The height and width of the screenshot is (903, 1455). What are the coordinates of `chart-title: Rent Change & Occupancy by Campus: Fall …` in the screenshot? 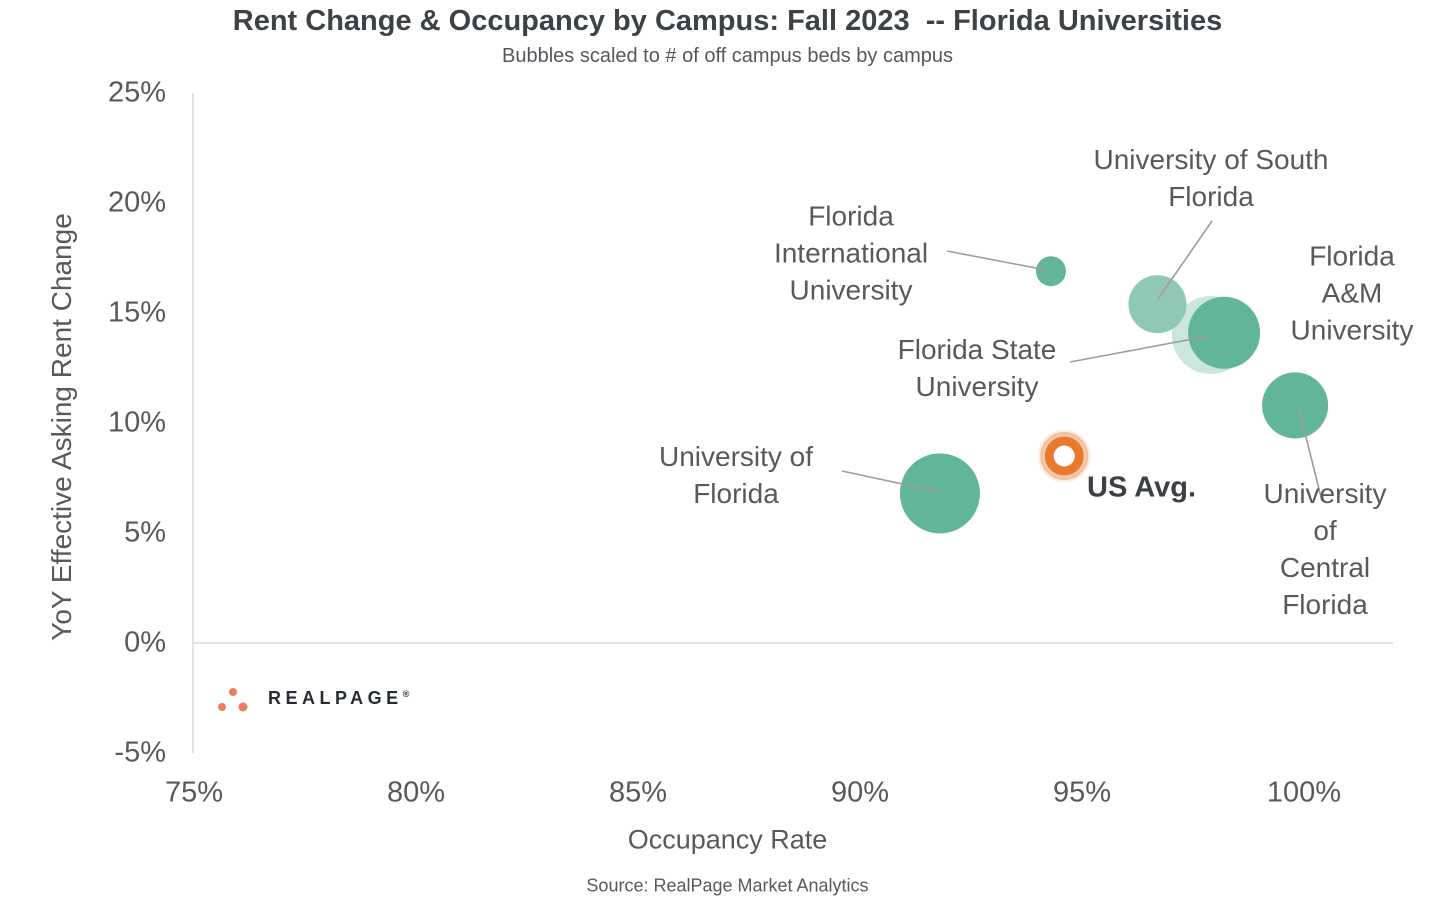 It's located at (727, 21).